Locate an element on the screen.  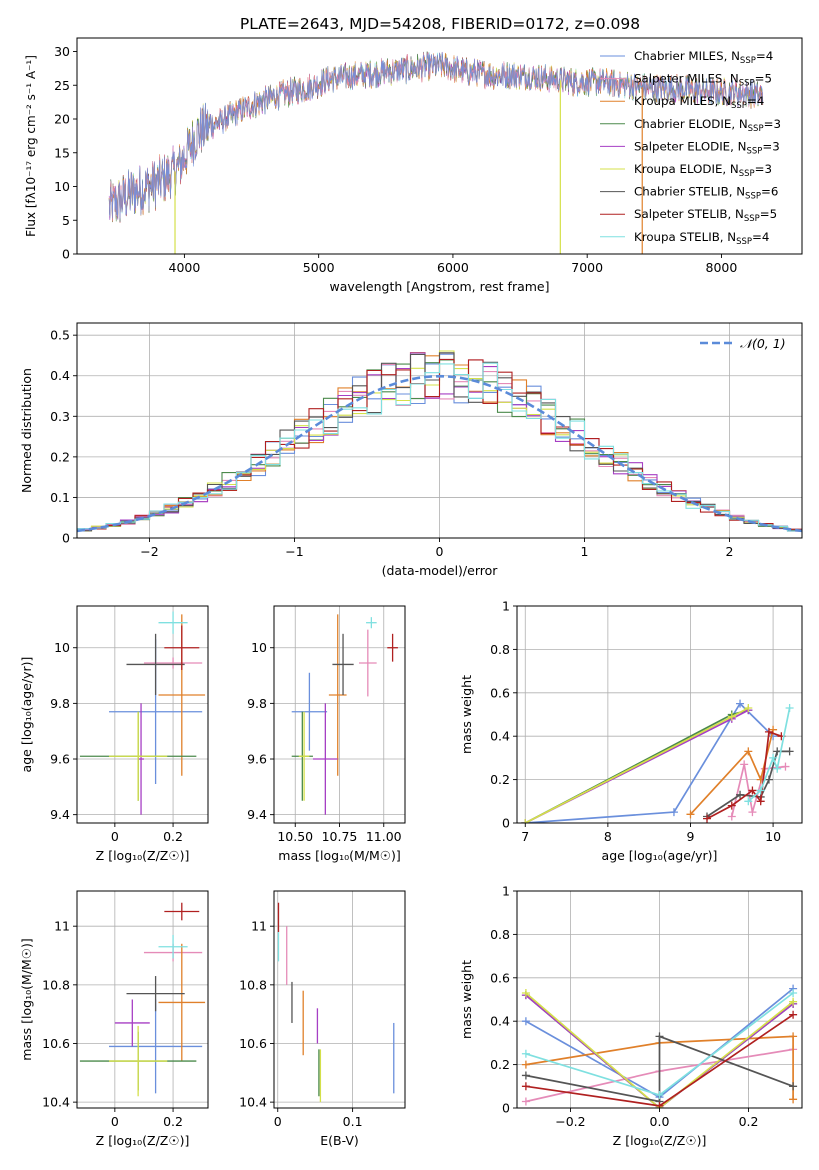
y-axis-label: mass weight is located at coordinates (466, 999).